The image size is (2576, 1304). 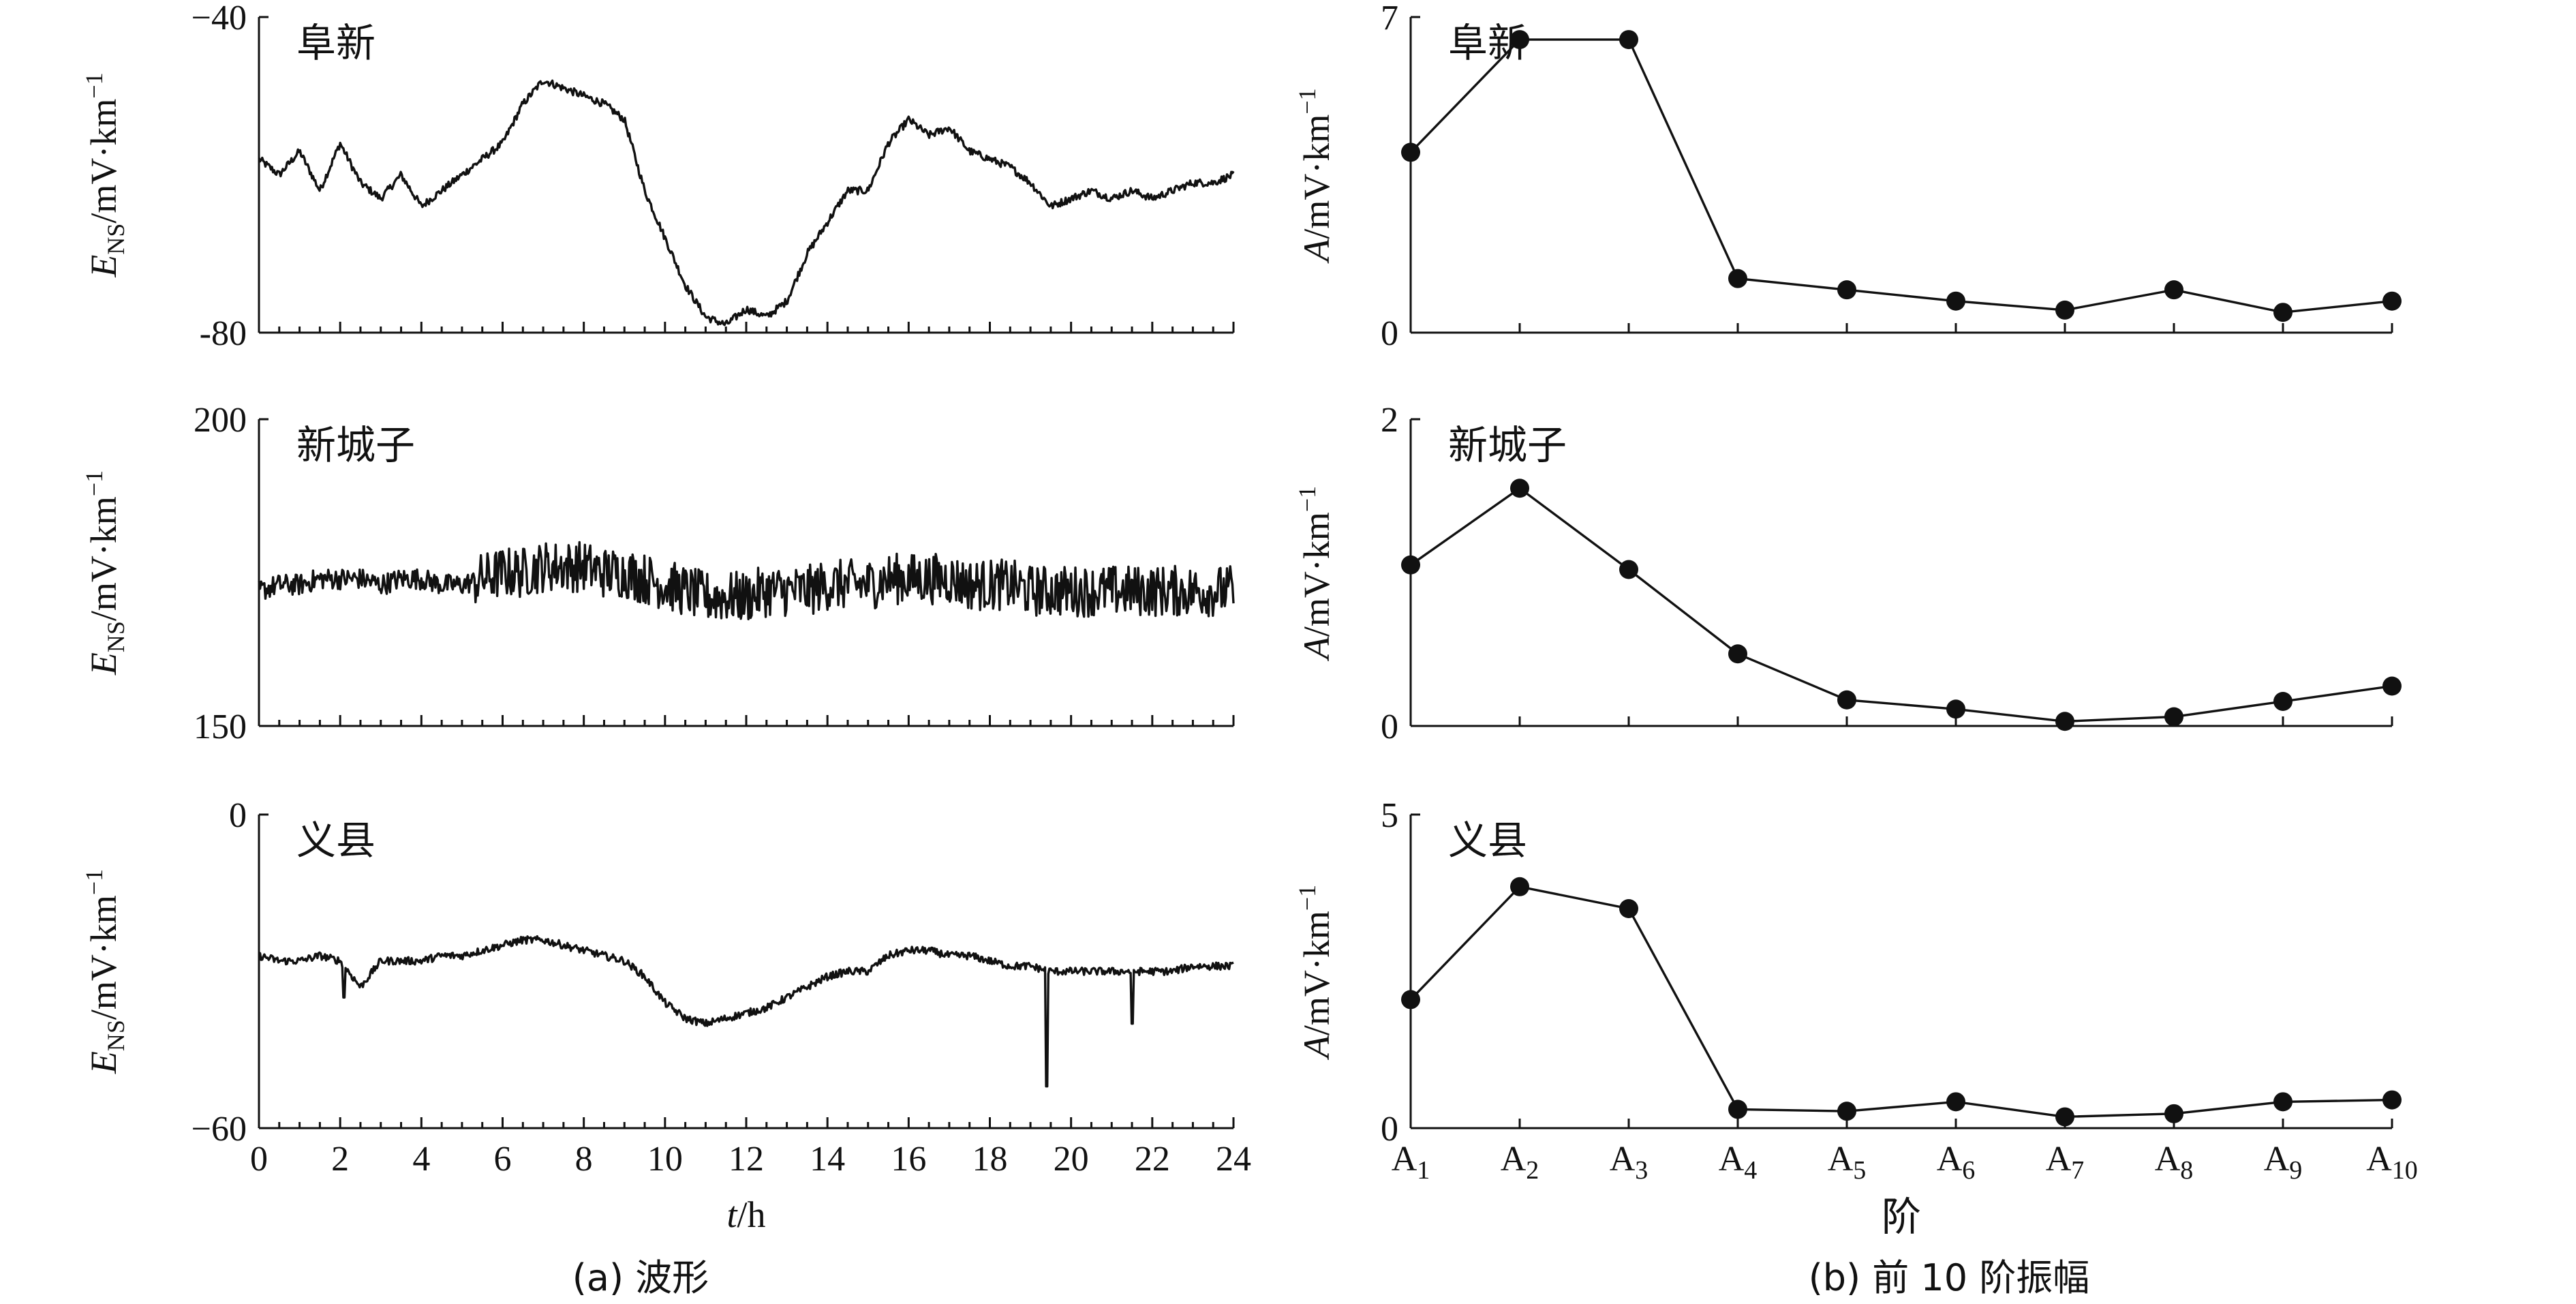 I want to click on x-tick-label-12: 12, so click(x=746, y=1159).